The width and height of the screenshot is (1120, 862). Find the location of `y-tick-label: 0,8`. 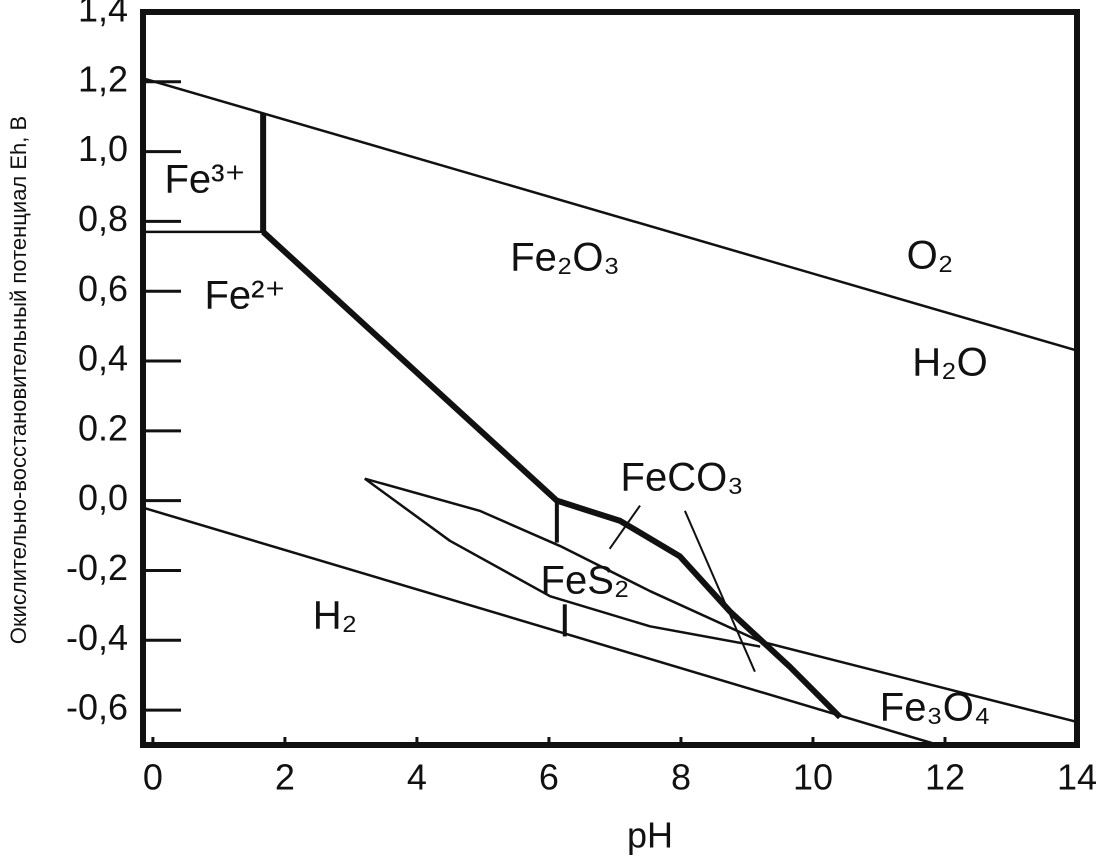

y-tick-label: 0,8 is located at coordinates (103, 218).